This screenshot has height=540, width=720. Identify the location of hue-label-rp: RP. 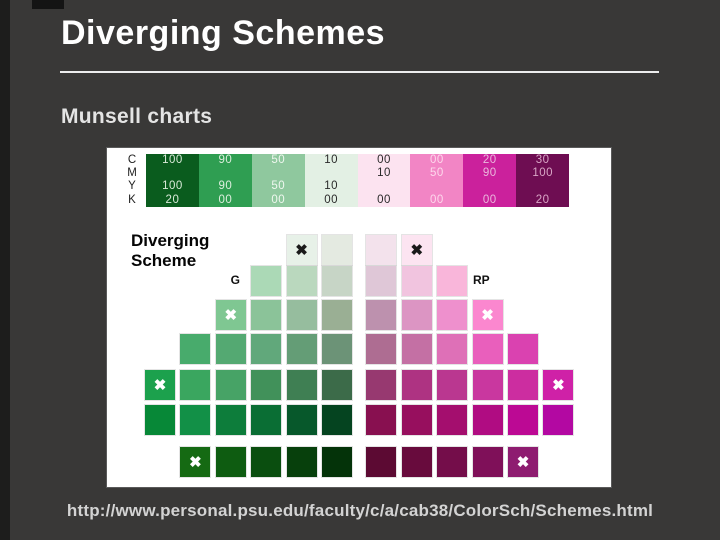
(481, 280).